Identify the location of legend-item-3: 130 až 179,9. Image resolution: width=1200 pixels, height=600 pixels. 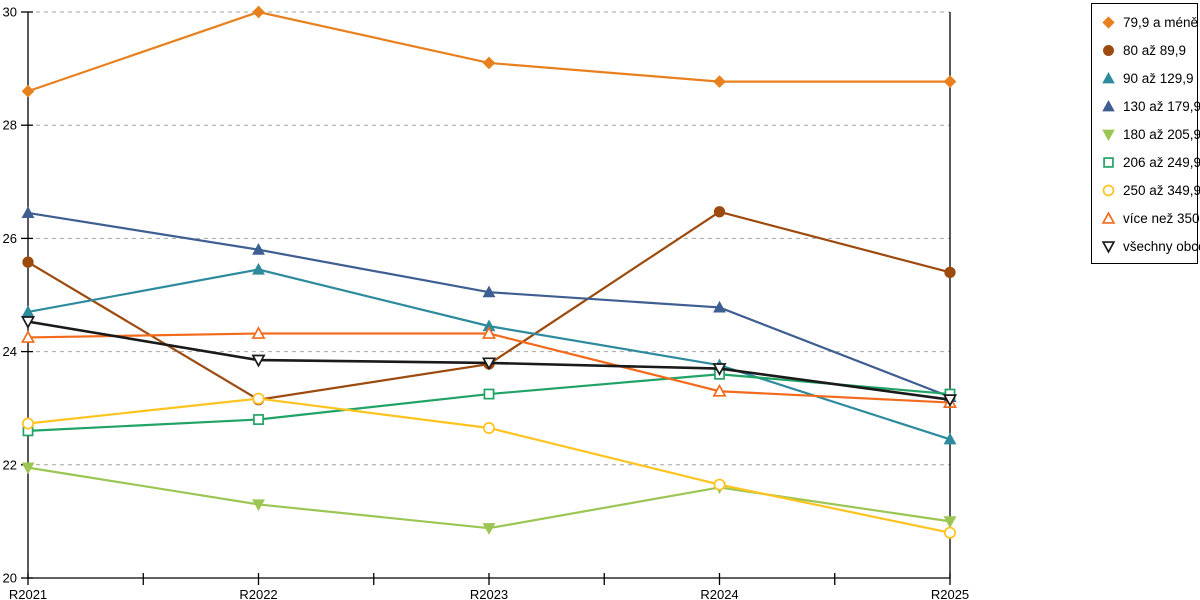
(1150, 106).